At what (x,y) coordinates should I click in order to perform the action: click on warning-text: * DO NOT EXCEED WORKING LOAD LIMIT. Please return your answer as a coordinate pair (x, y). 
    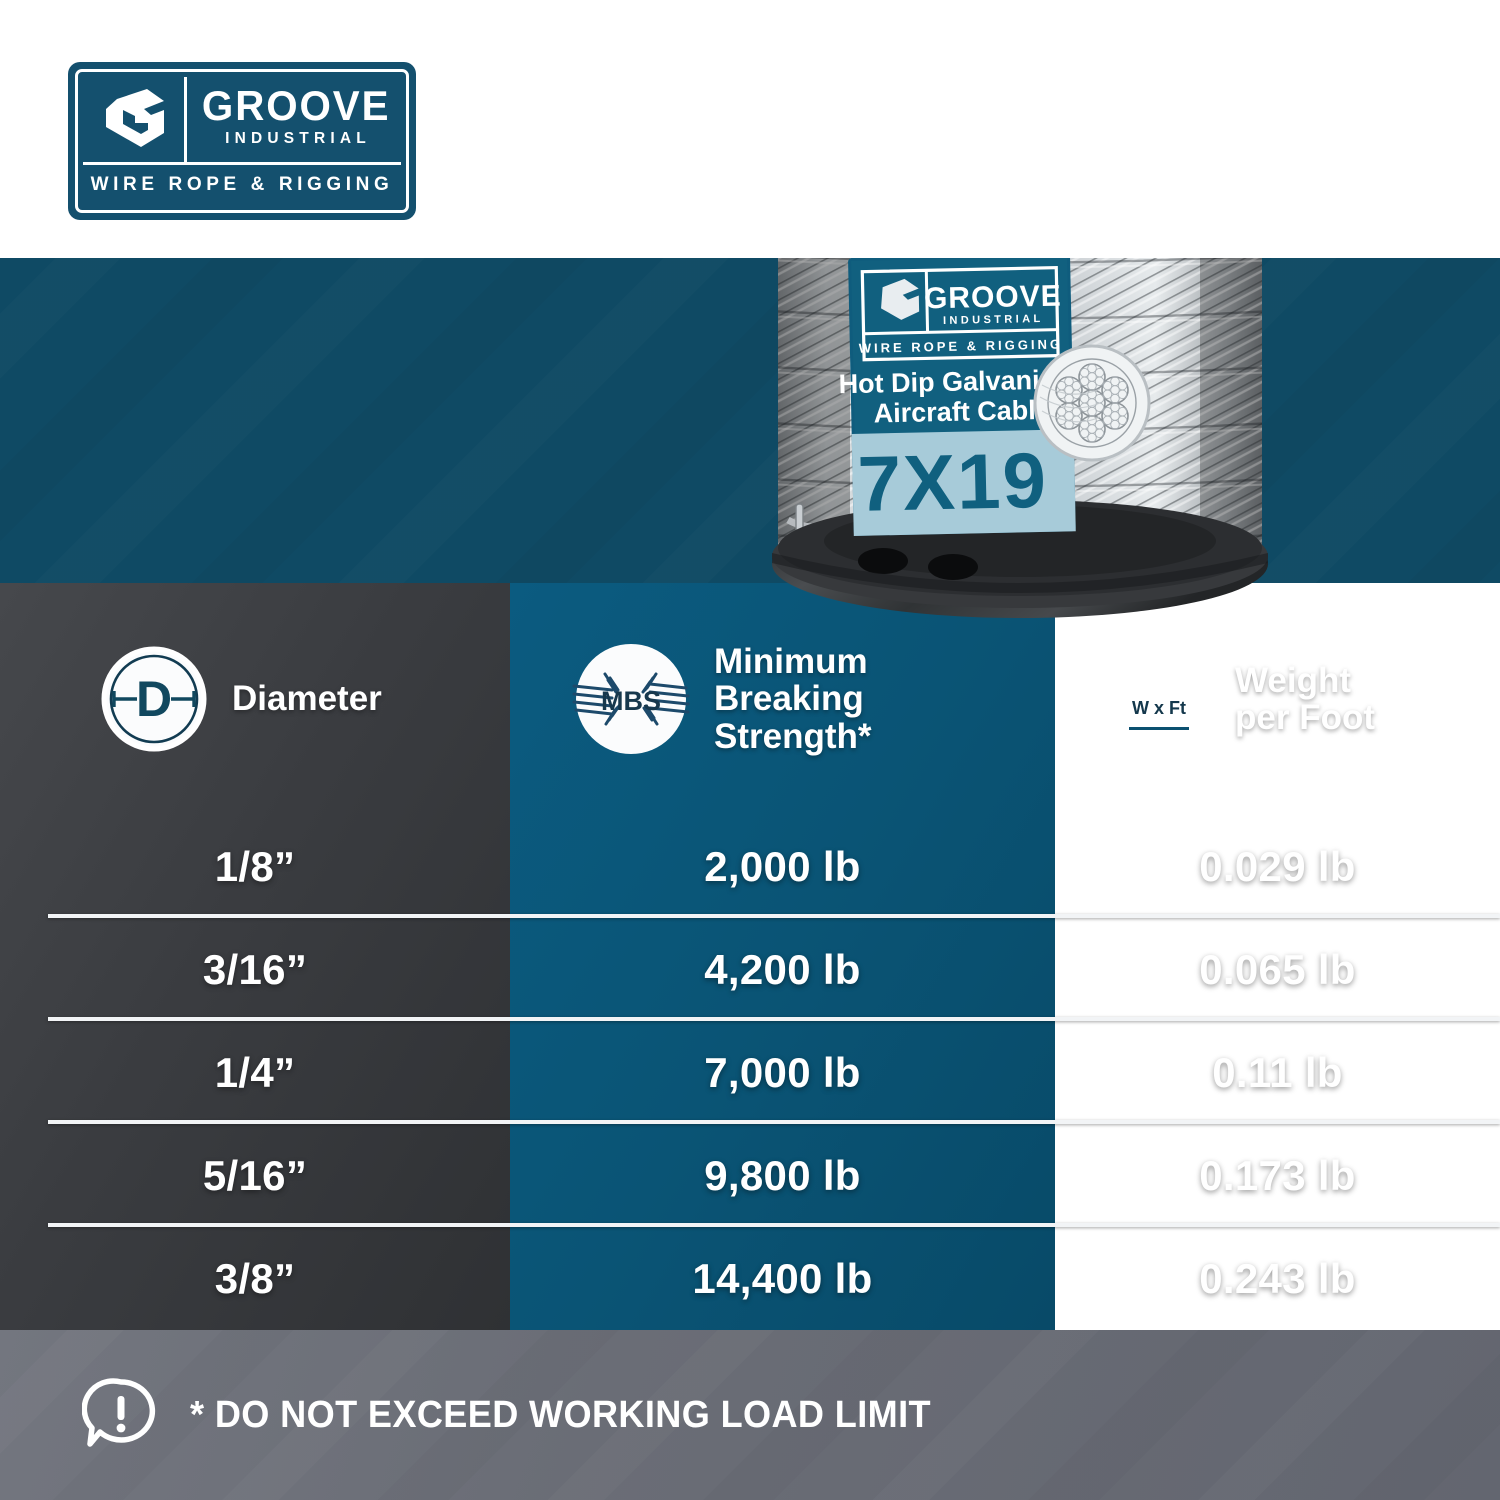
    Looking at the image, I should click on (560, 1414).